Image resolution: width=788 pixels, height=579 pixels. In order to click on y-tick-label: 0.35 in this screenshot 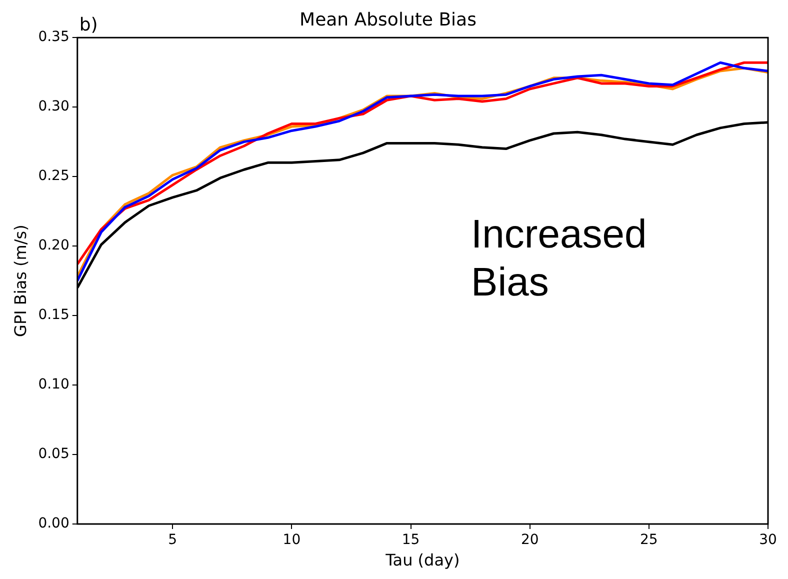, I will do `click(54, 37)`.